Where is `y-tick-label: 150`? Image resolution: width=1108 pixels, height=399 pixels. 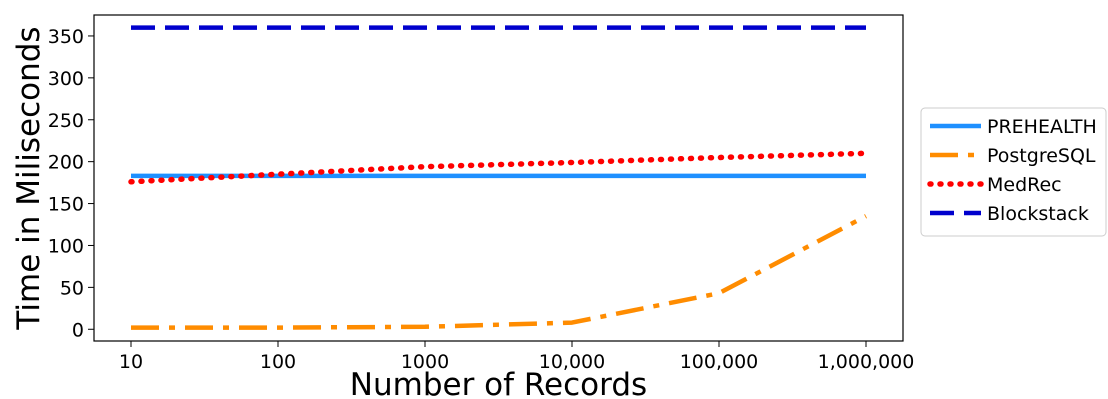
y-tick-label: 150 is located at coordinates (66, 205).